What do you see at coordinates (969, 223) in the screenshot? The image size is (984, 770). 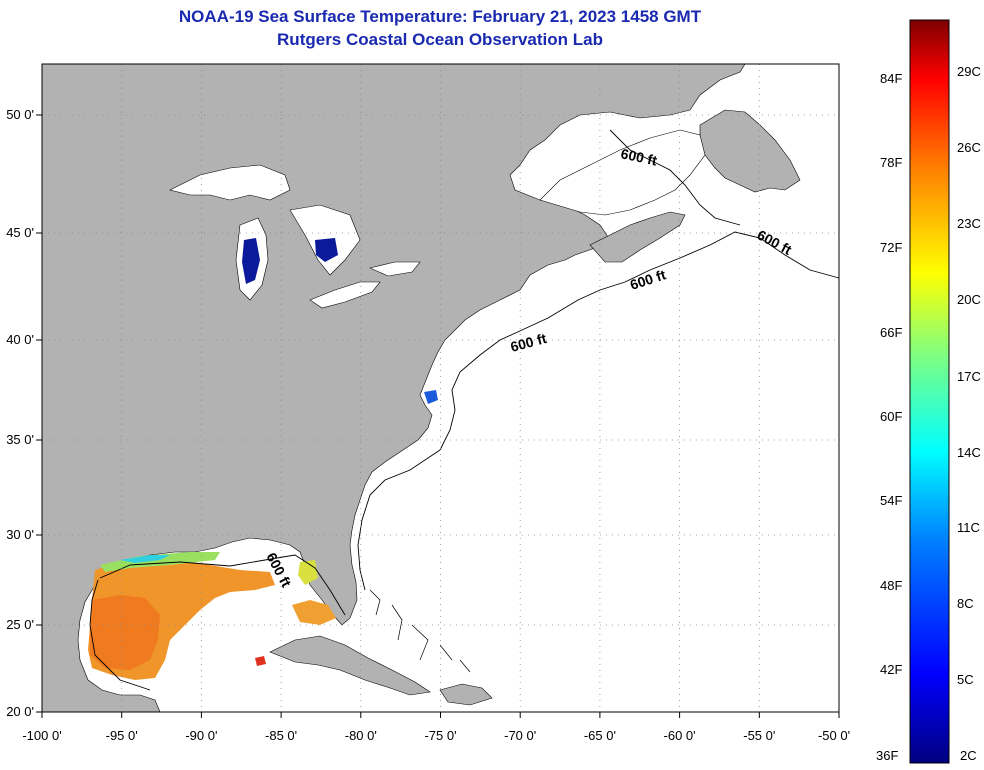 I see `colorbar-c-label: 23C` at bounding box center [969, 223].